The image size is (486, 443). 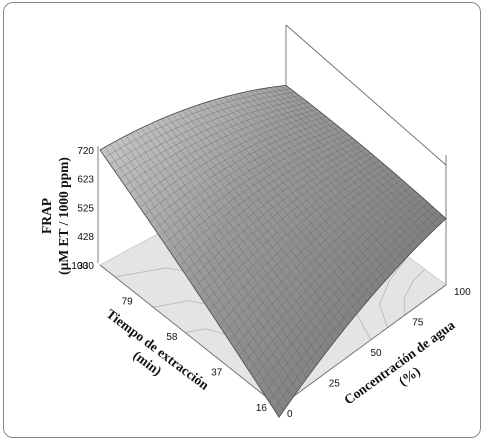 What do you see at coordinates (262, 408) in the screenshot?
I see `y-tick-label: 16` at bounding box center [262, 408].